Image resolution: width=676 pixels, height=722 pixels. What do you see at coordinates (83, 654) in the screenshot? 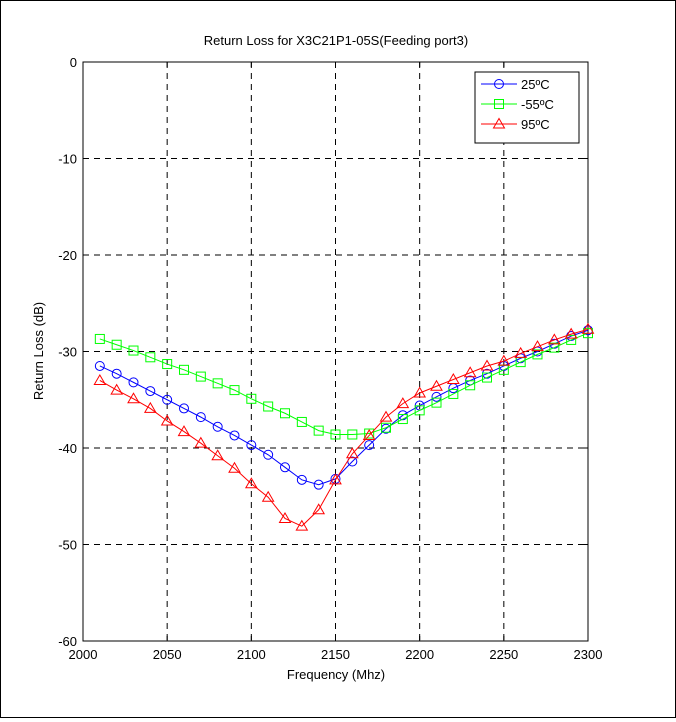
I see `x-tick-label: 2000` at bounding box center [83, 654].